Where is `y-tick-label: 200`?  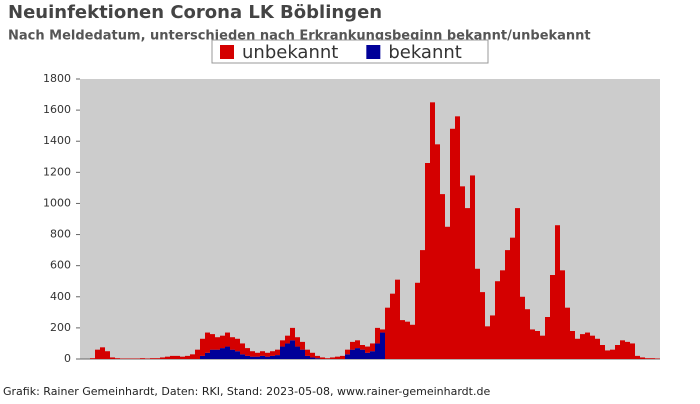 y-tick-label: 200 is located at coordinates (60, 327).